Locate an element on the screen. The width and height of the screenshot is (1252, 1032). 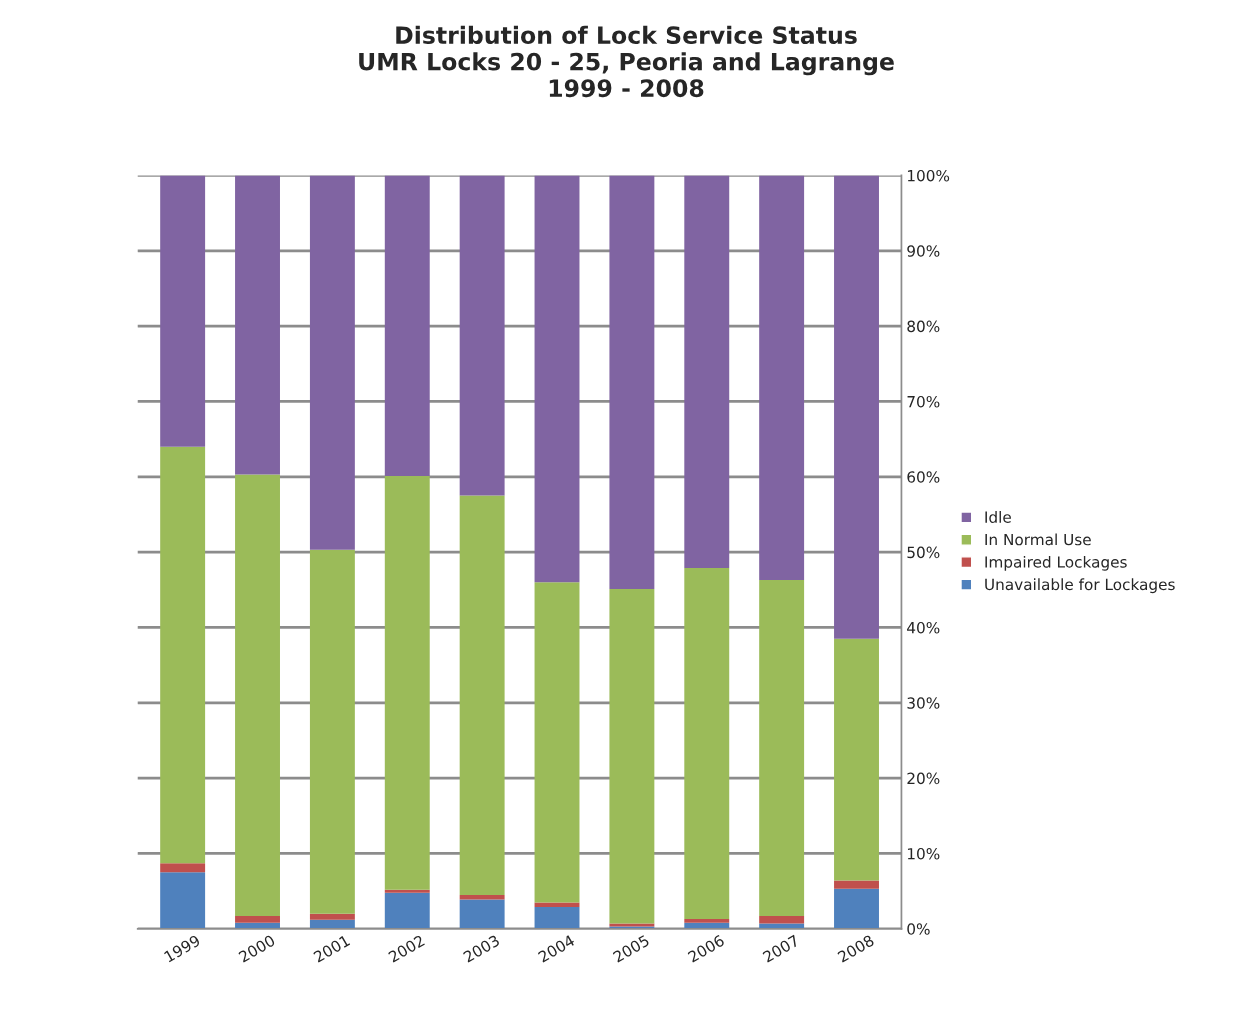
y-tick-label: 100% is located at coordinates (928, 175).